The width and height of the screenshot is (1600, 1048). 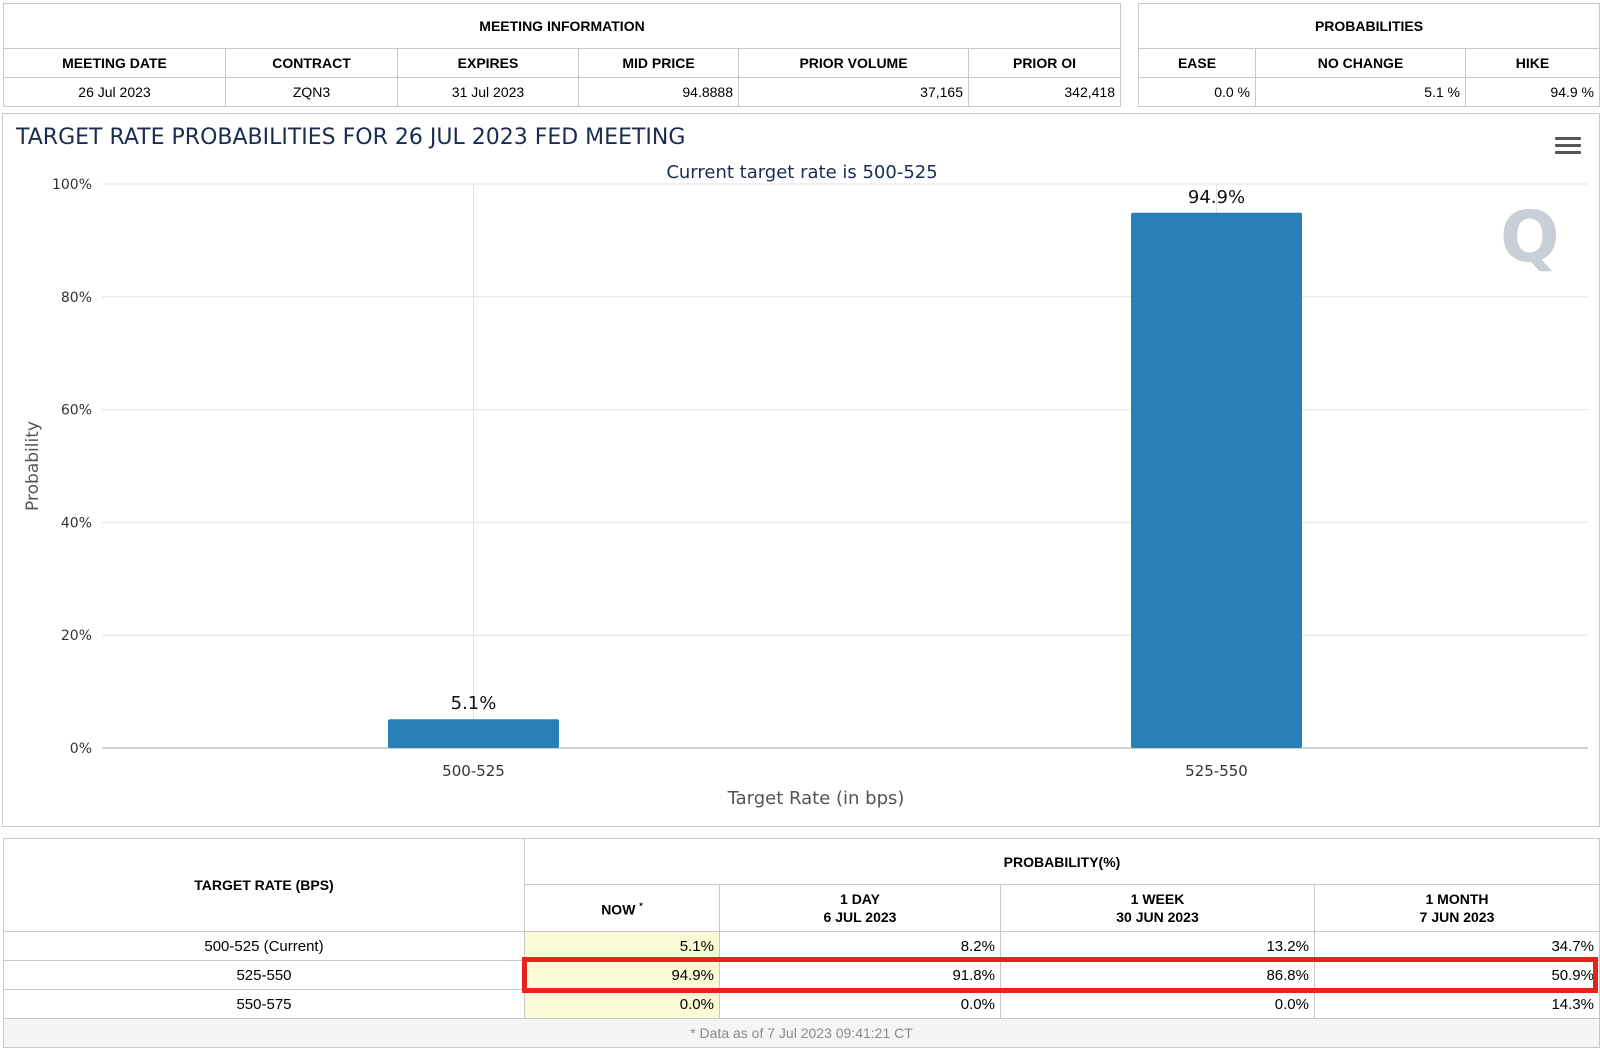 What do you see at coordinates (1360, 92) in the screenshot?
I see `cell-no-change: 5.1 %` at bounding box center [1360, 92].